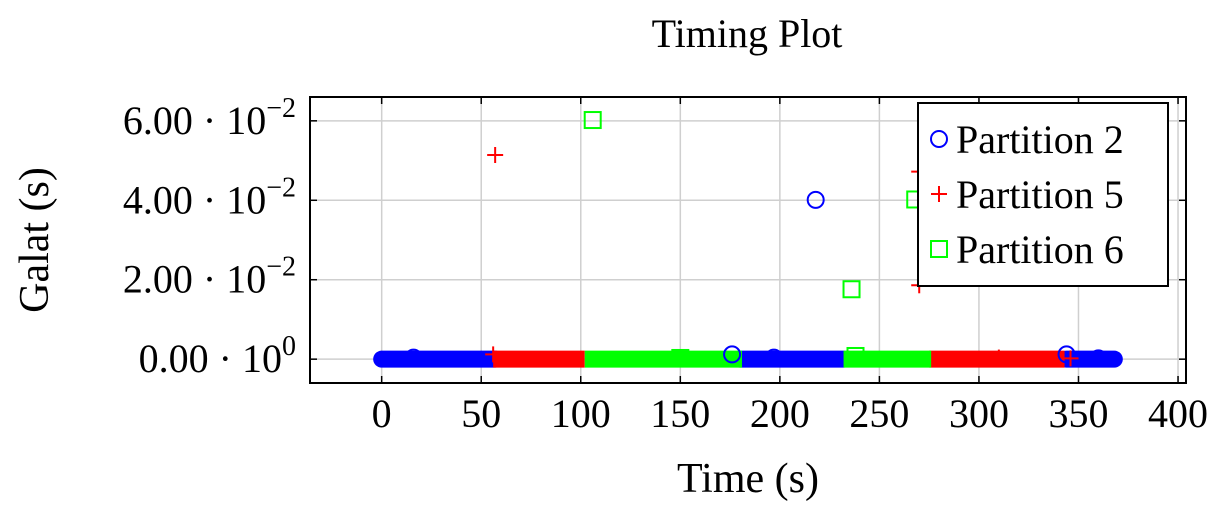  What do you see at coordinates (1040, 139) in the screenshot?
I see `legend-label-partition-2: Partition 2` at bounding box center [1040, 139].